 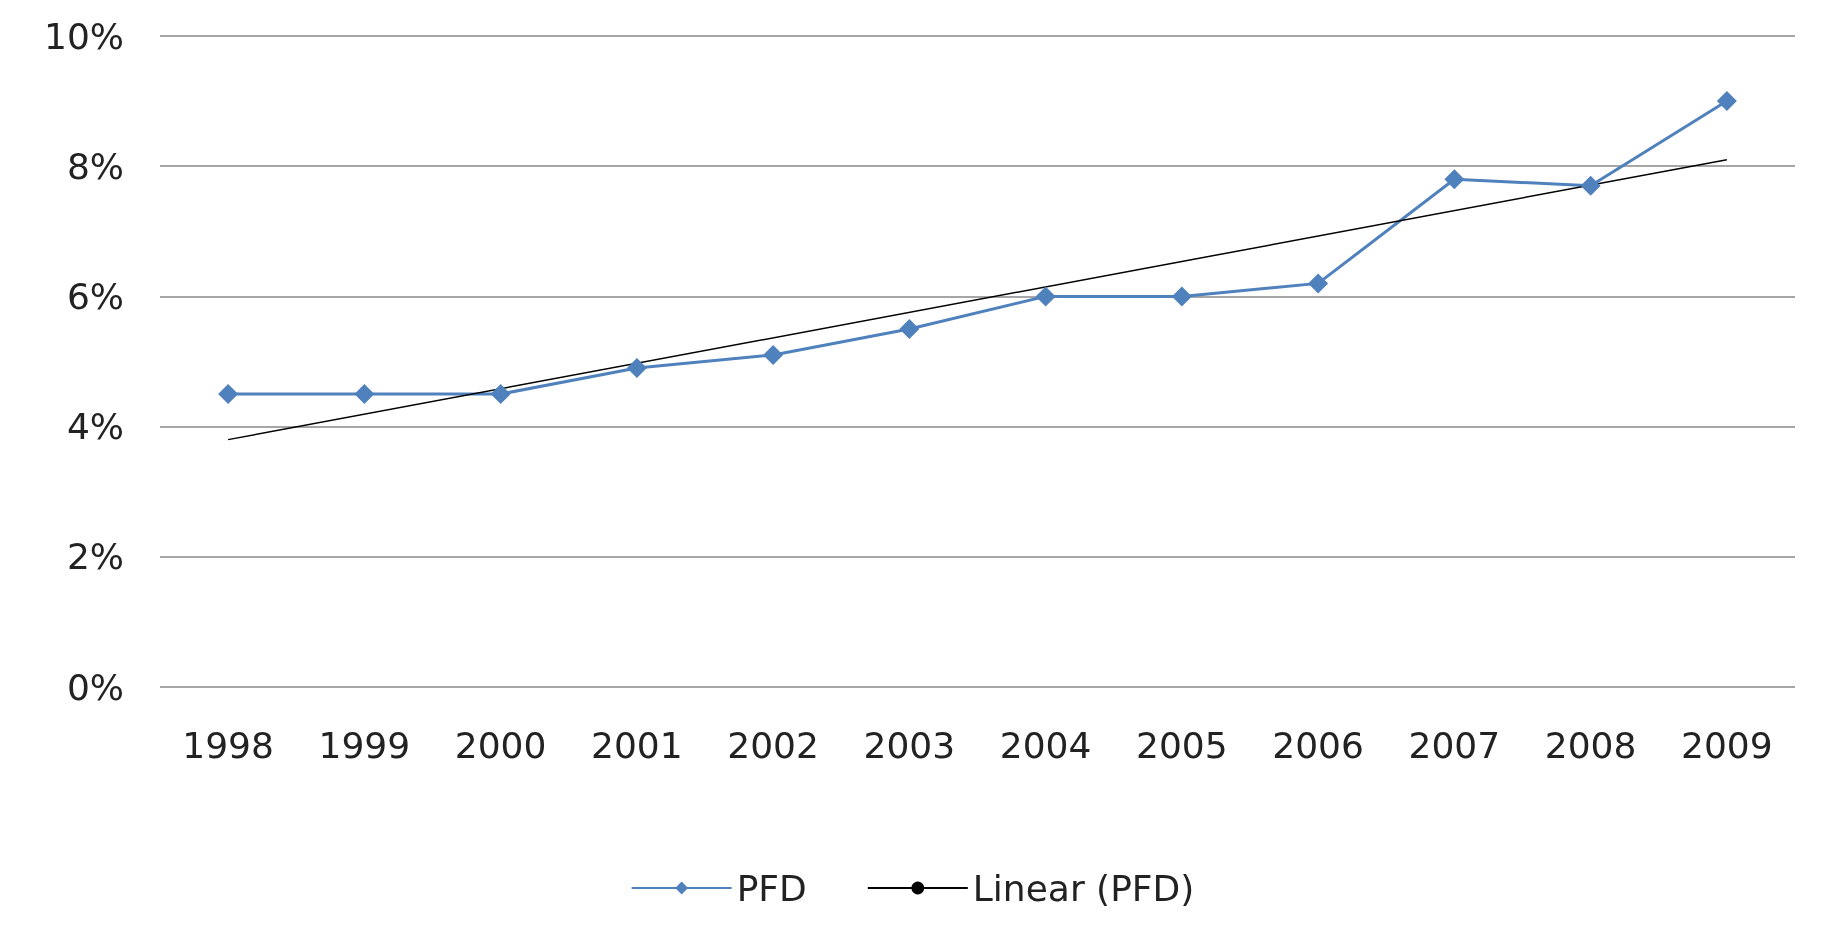 I want to click on y-tick-label: 4%, so click(x=95, y=427).